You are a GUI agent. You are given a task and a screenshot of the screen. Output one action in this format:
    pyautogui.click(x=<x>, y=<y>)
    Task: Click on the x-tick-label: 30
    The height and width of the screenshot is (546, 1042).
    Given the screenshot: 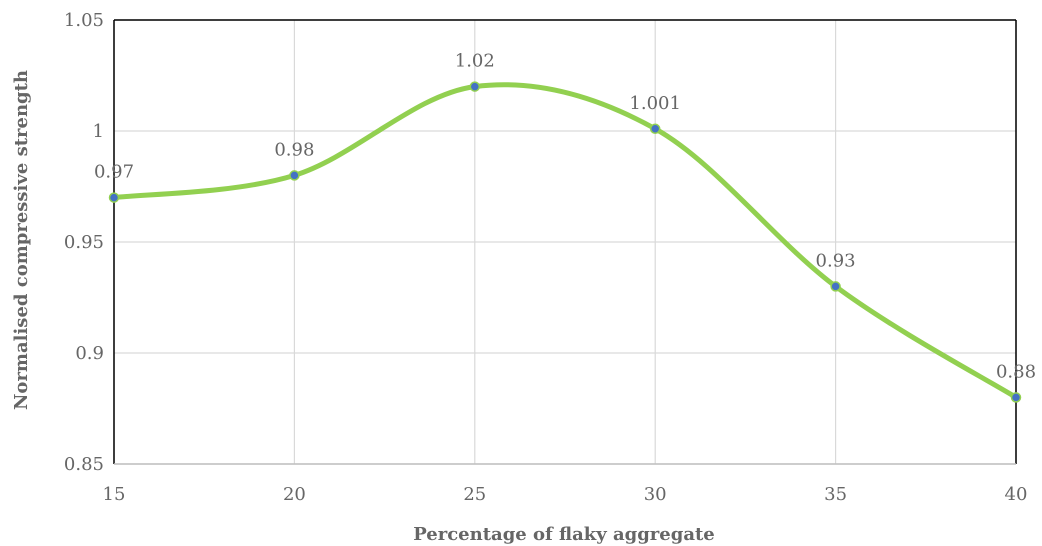 What is the action you would take?
    pyautogui.click(x=655, y=494)
    